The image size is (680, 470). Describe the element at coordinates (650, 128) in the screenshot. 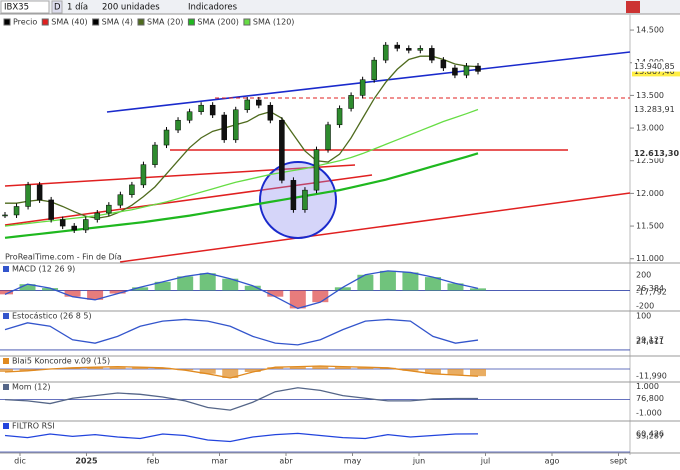

I see `y-tick-label: 13.000` at that location.